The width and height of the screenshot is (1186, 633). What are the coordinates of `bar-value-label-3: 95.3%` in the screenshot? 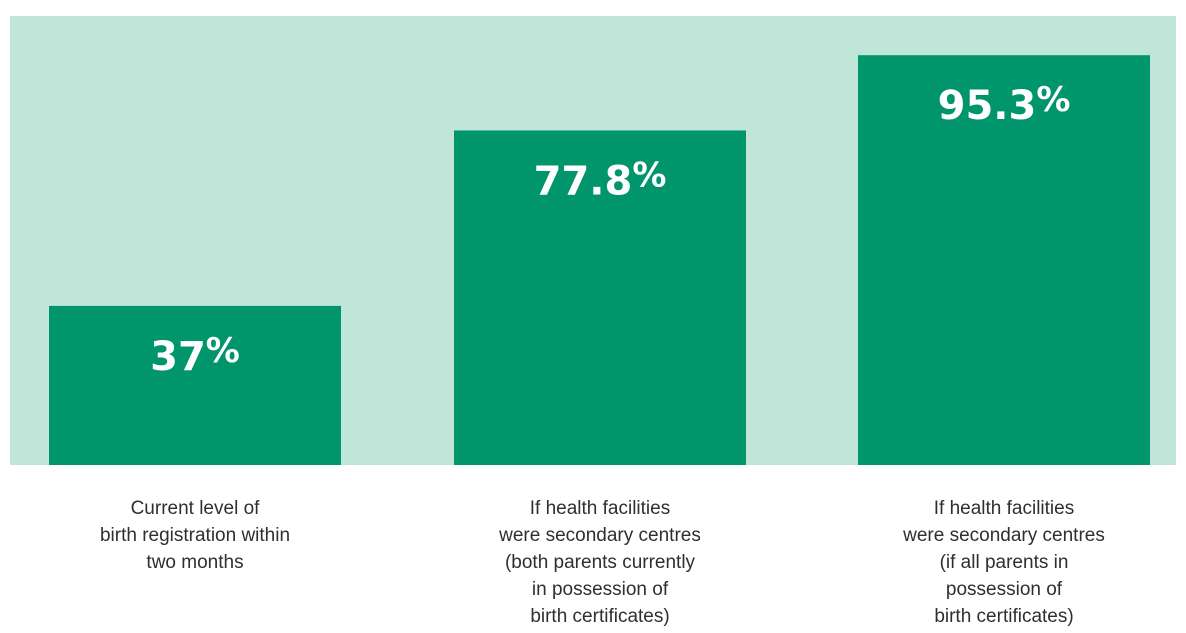 It's located at (1004, 104).